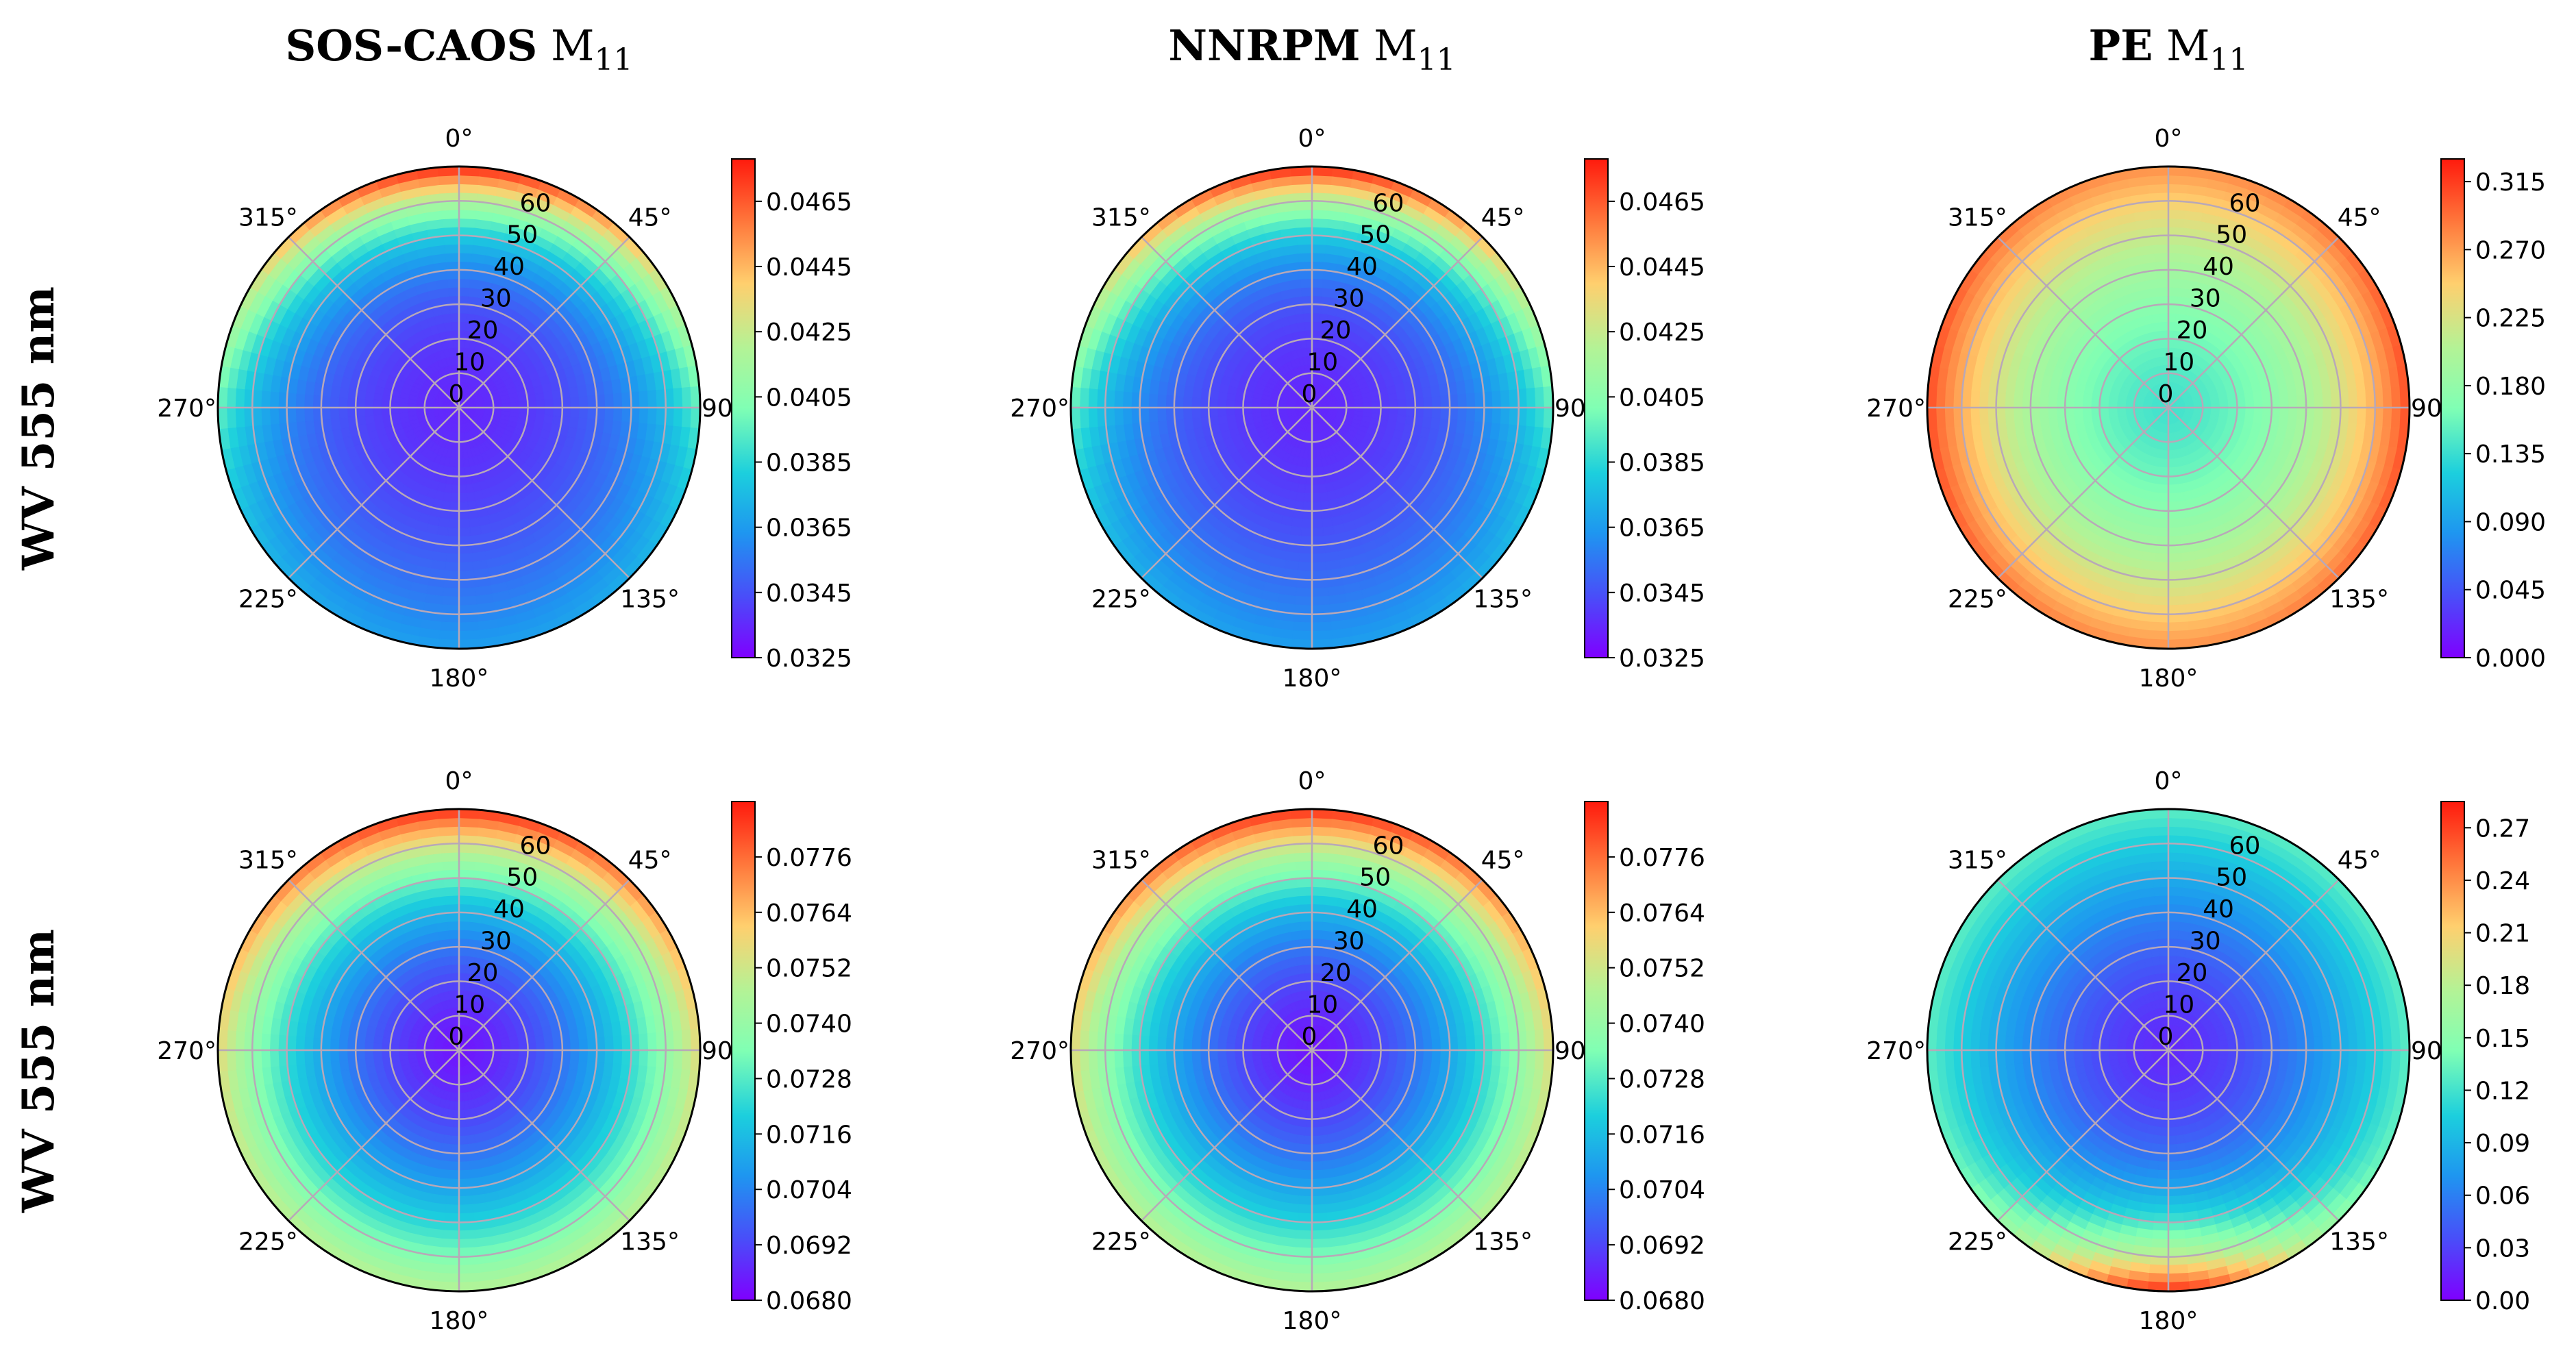 The image size is (2576, 1366). I want to click on radial-tick-label: 30, so click(496, 299).